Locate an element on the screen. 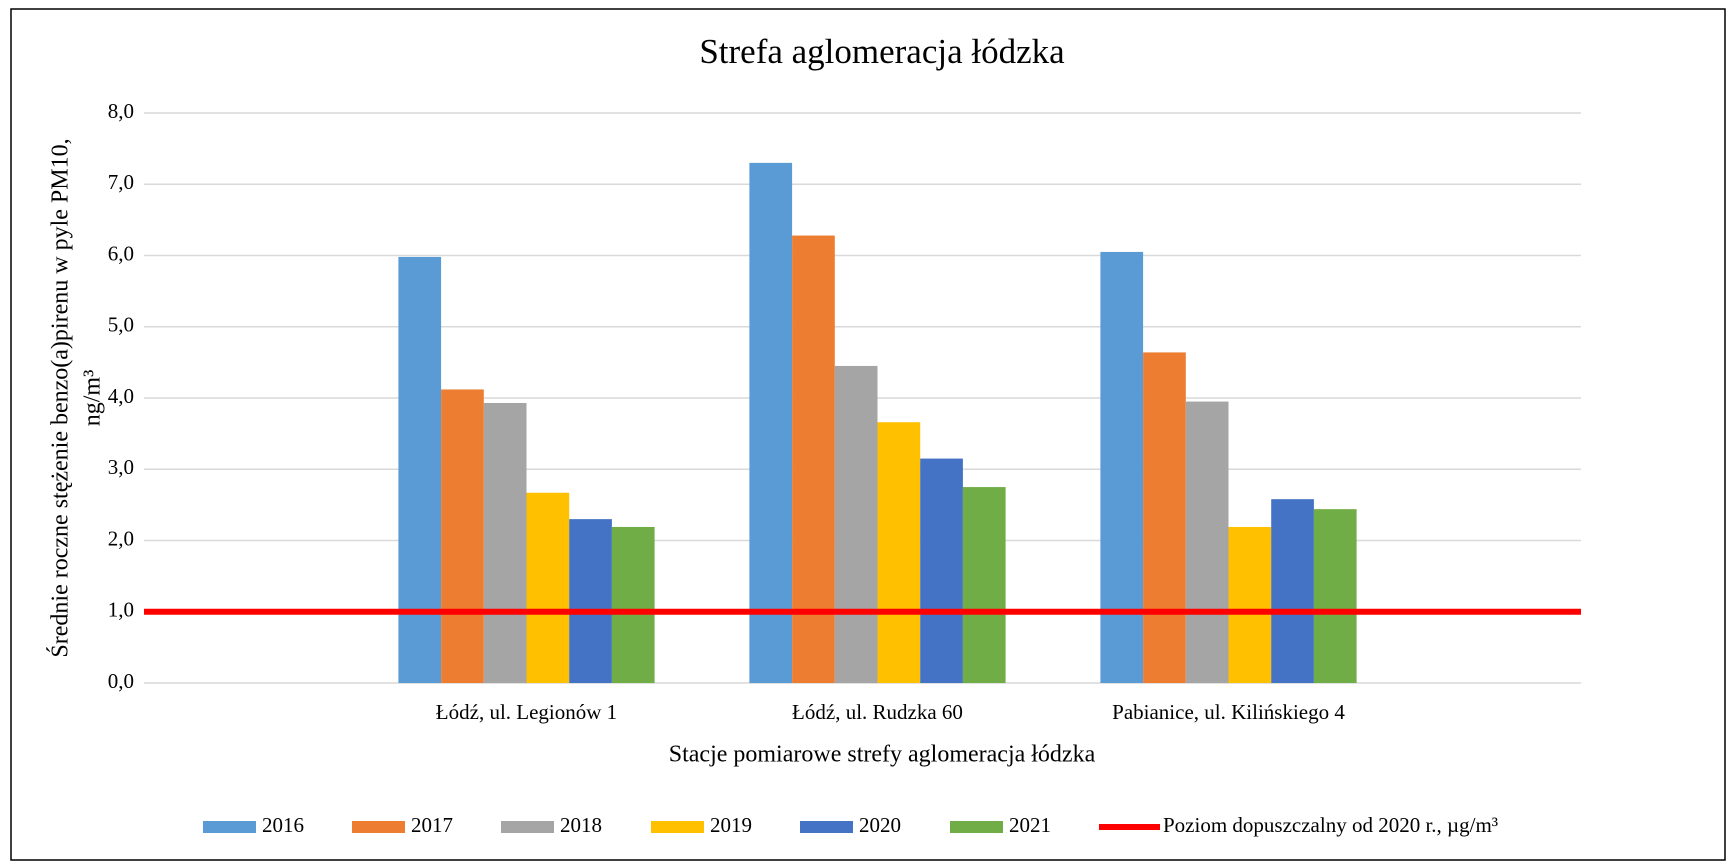 Image resolution: width=1736 pixels, height=863 pixels. x-tick-label: Łódź, ul. Rudzka 60 is located at coordinates (877, 712).